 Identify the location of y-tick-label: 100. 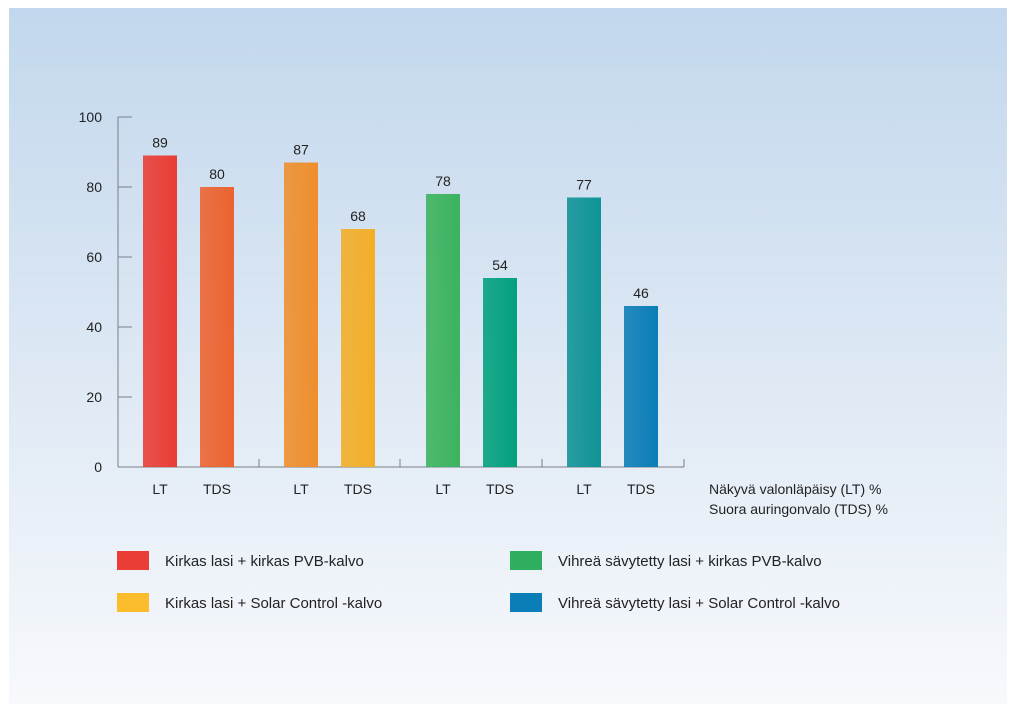
(91, 117).